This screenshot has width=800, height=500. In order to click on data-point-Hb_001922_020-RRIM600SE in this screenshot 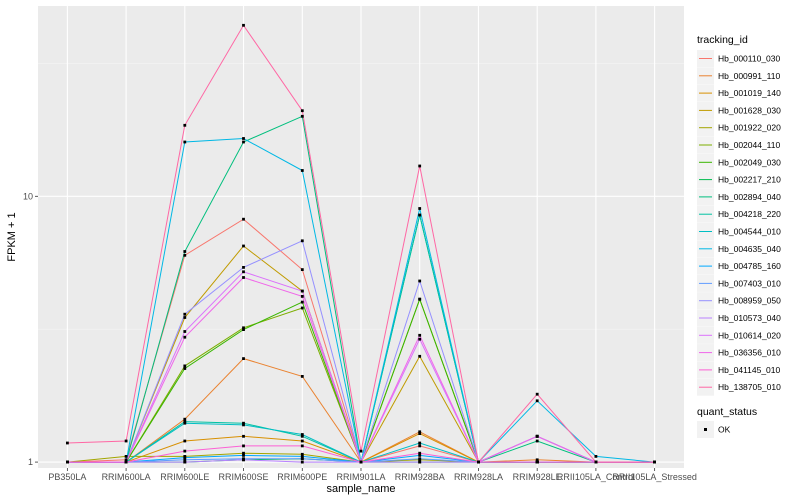, I will do `click(243, 453)`.